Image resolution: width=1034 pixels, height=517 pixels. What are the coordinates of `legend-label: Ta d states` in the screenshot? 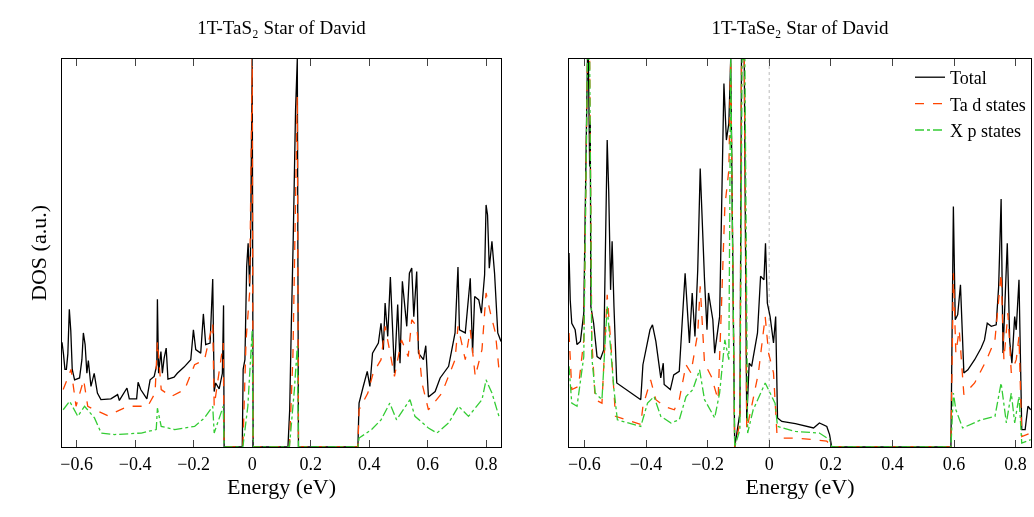 It's located at (988, 104).